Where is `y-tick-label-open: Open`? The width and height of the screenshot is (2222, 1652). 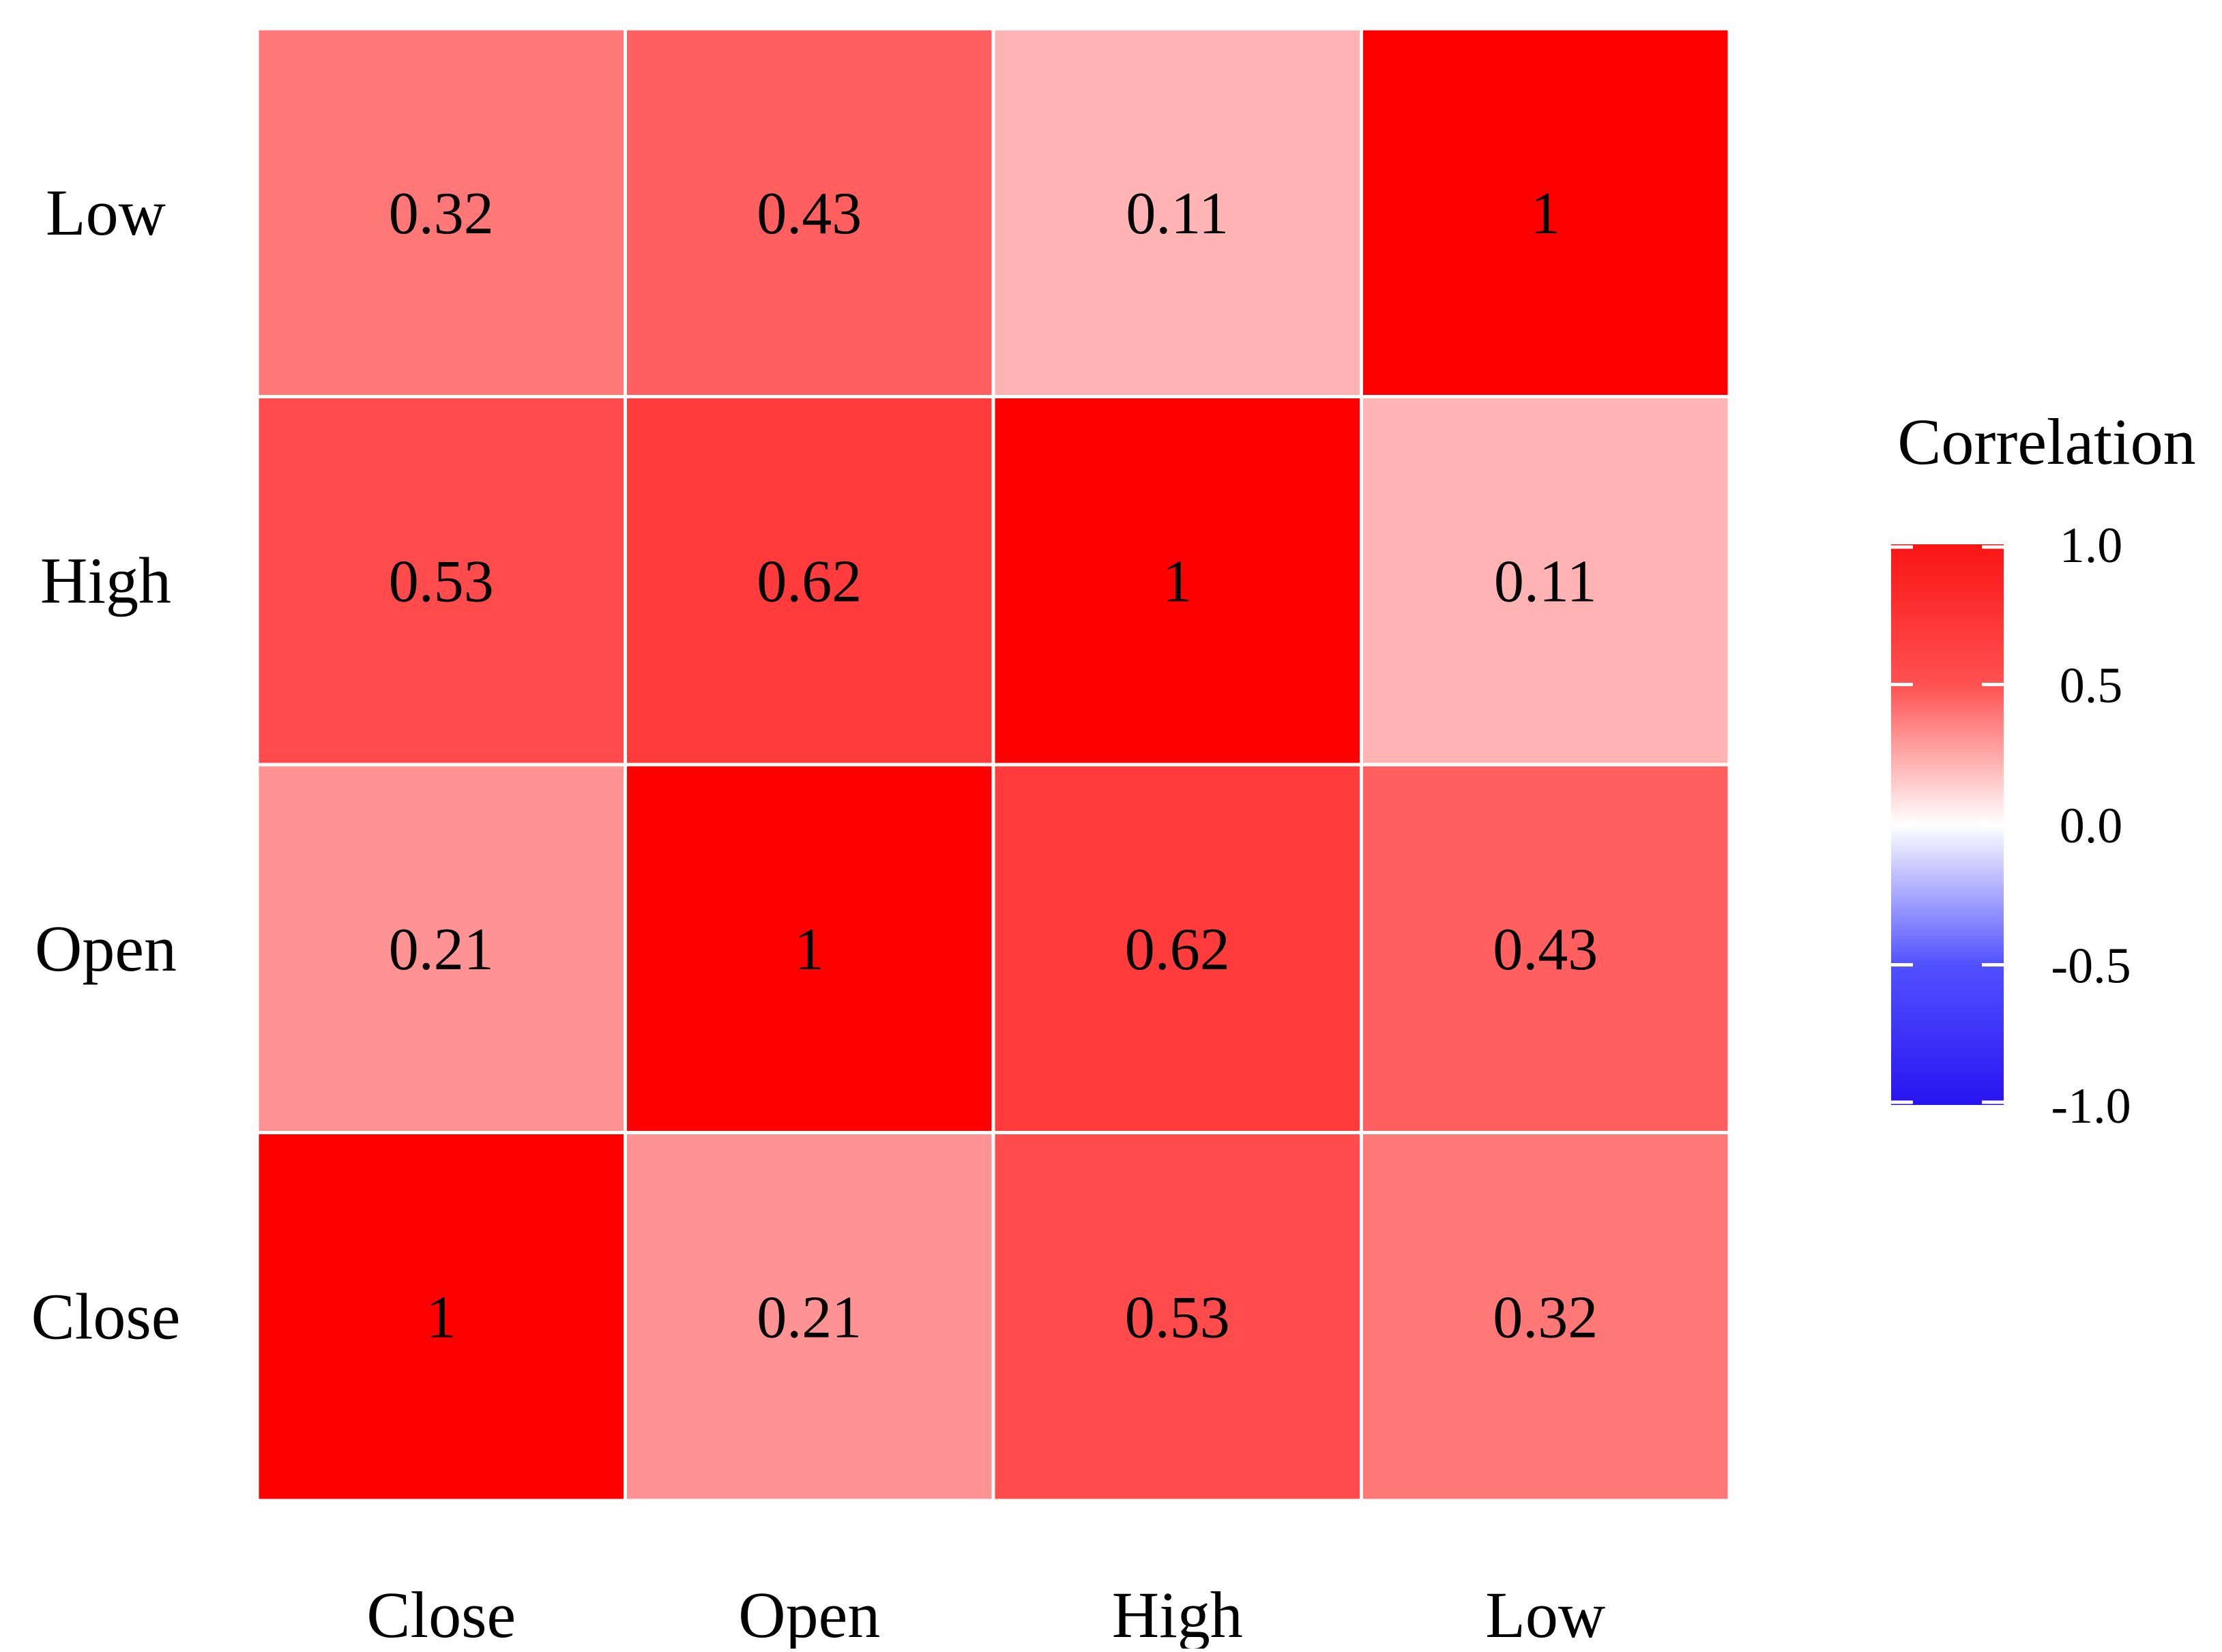
y-tick-label-open: Open is located at coordinates (106, 948).